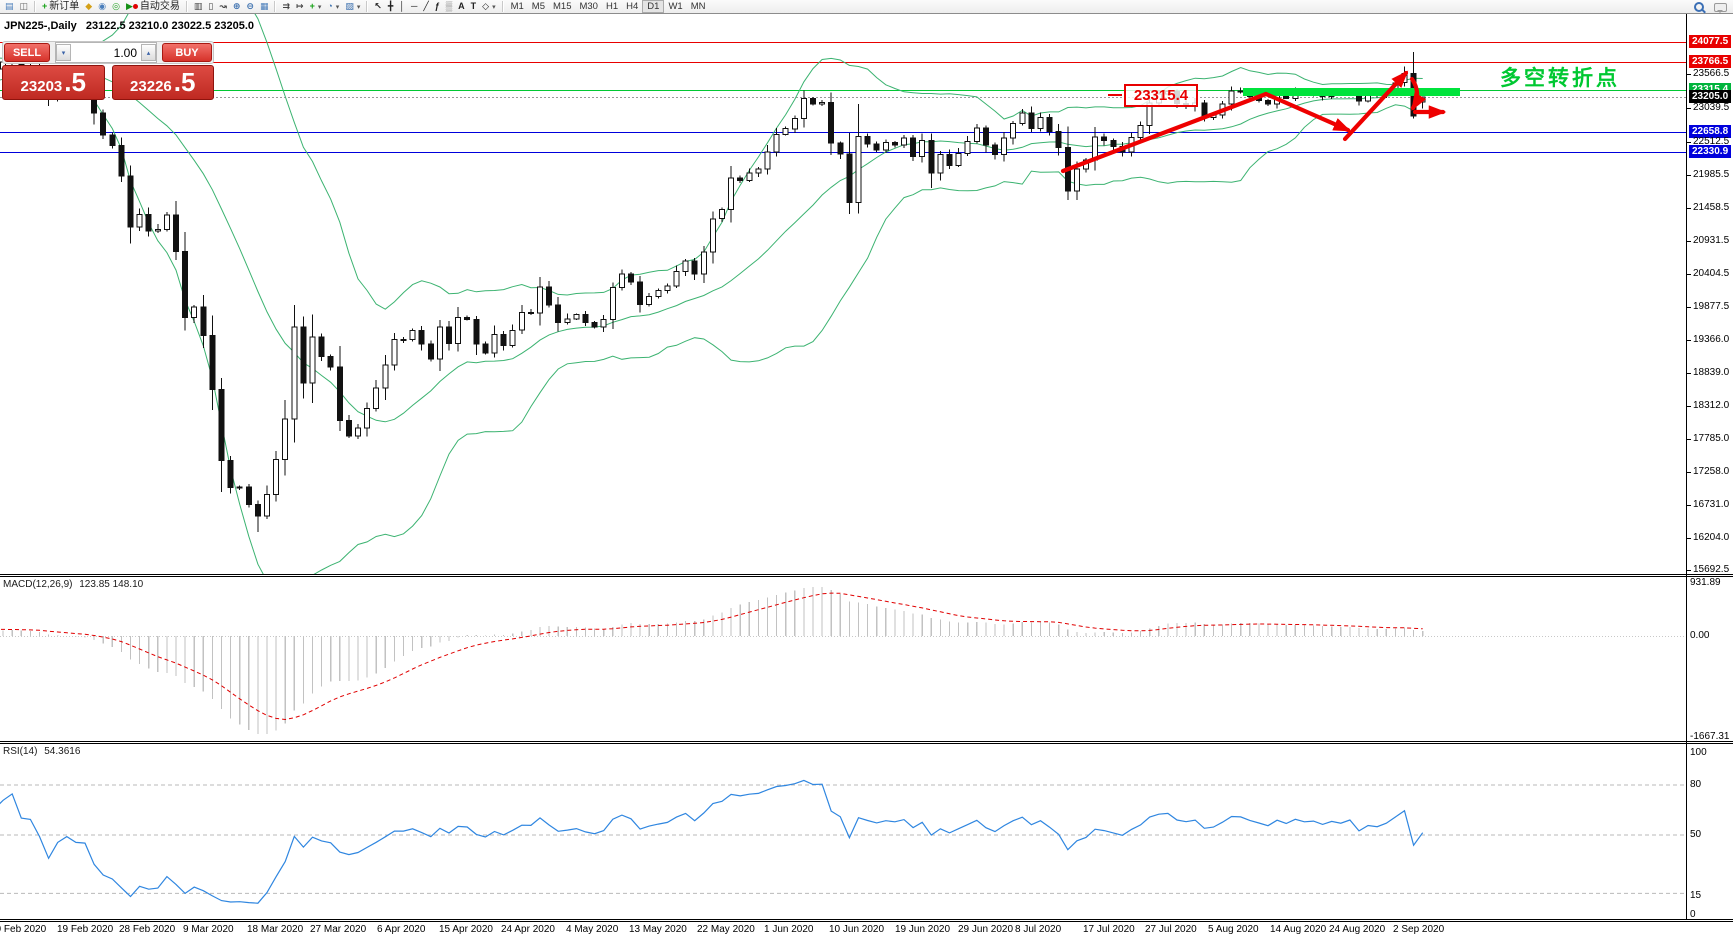 The height and width of the screenshot is (940, 1733). Describe the element at coordinates (60, 6) in the screenshot. I see `new-order-button: + 新订单` at that location.